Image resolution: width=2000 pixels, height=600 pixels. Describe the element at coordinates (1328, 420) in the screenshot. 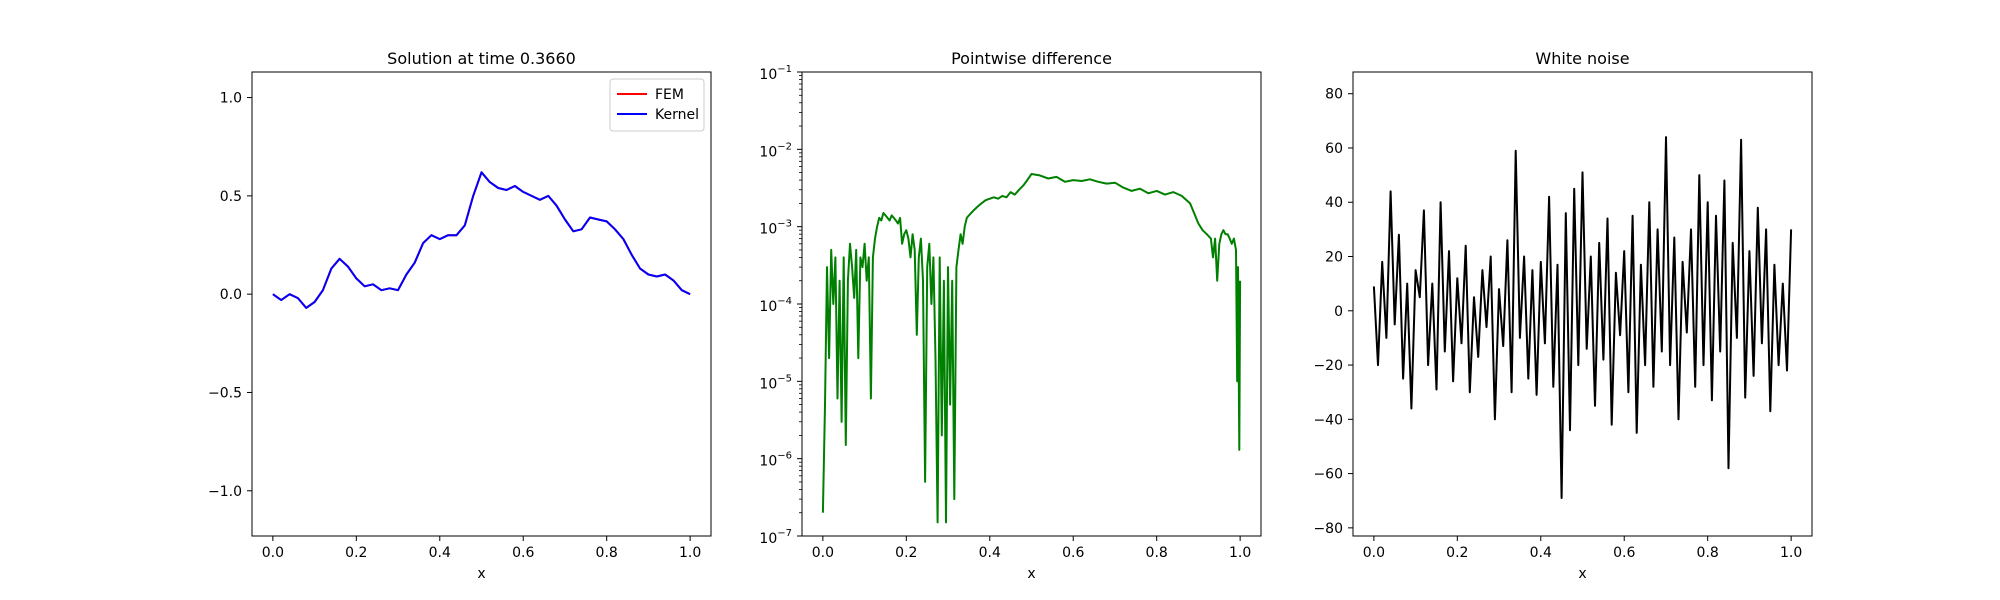

I see `y-tick-label: −40` at that location.